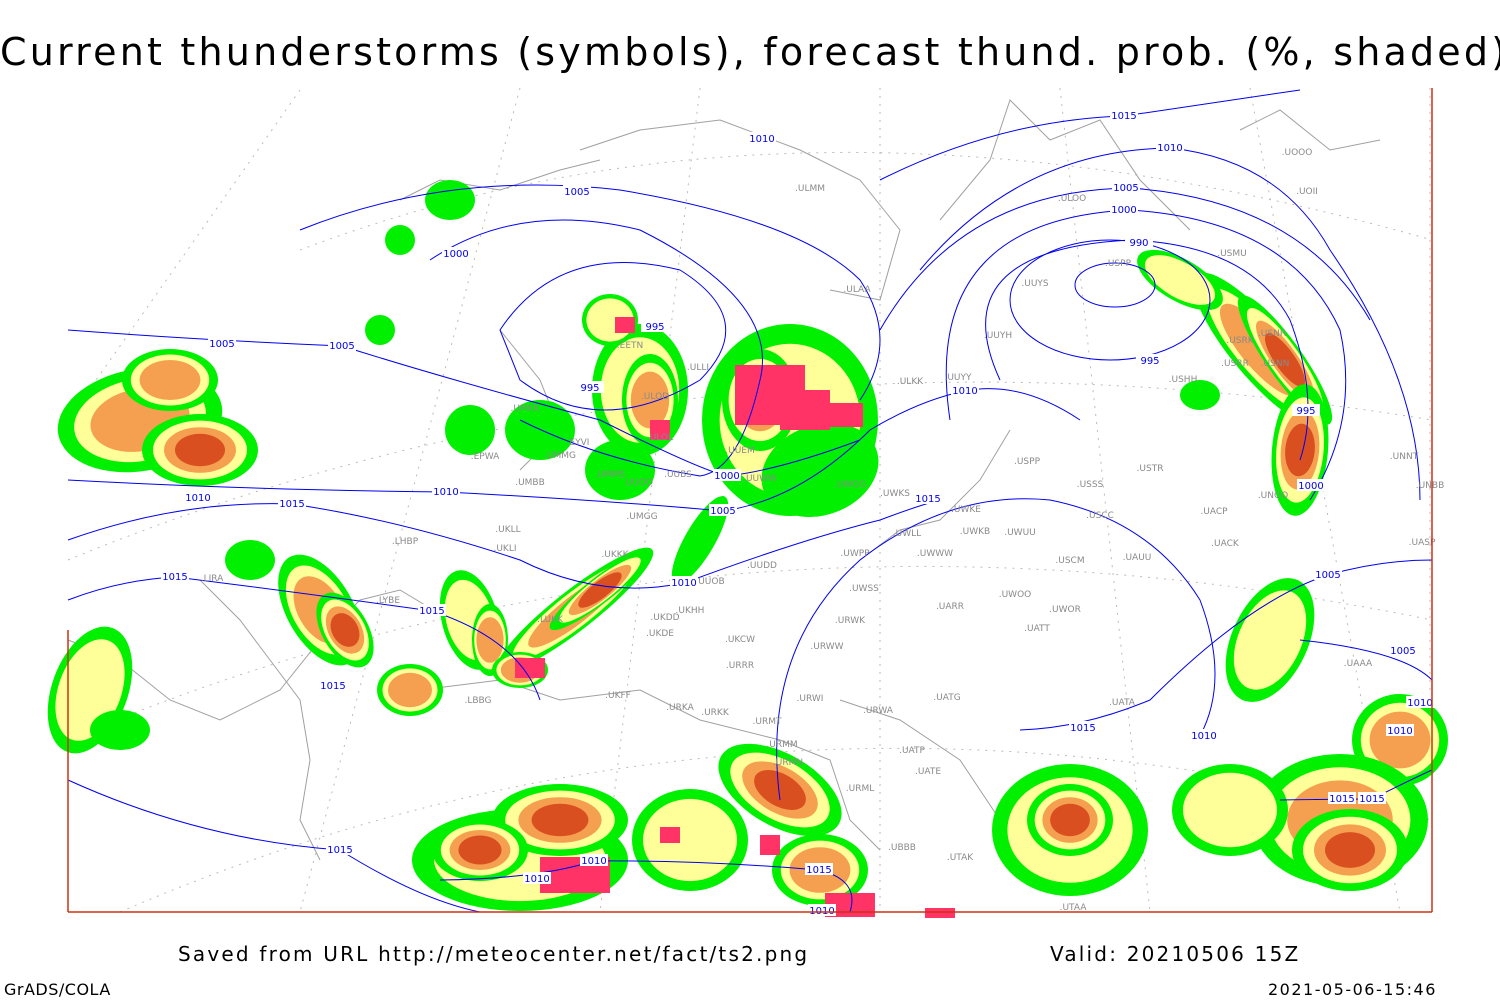  I want to click on station-label: .URWK, so click(850, 621).